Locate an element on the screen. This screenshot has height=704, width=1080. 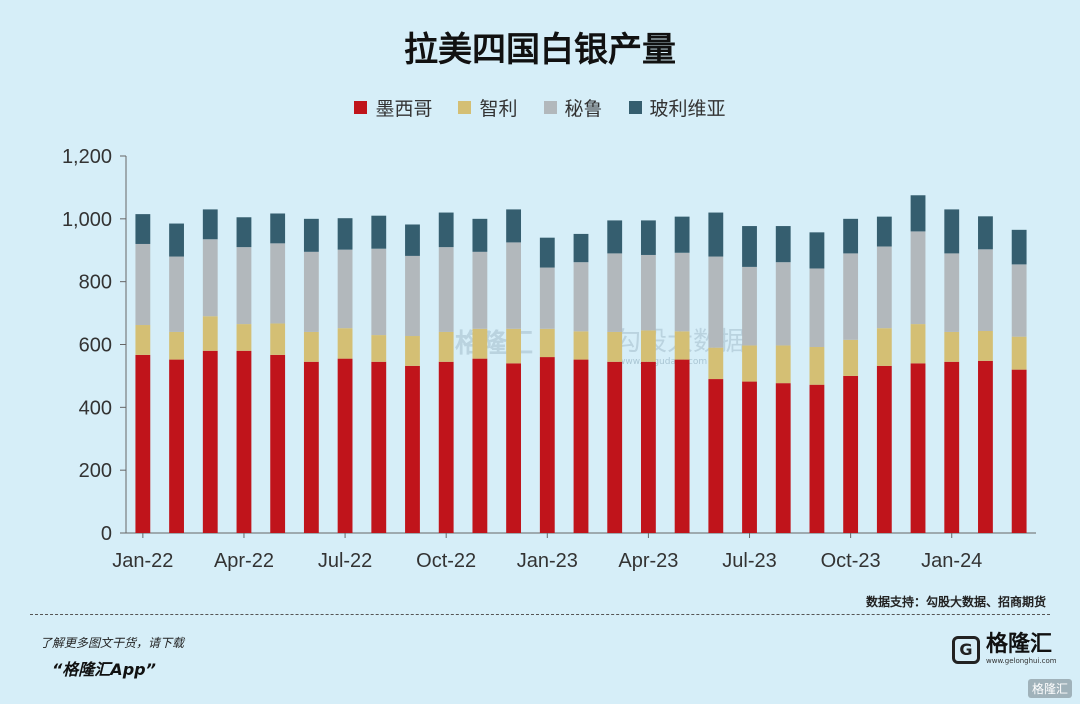
g-logo-icon: G is located at coordinates (966, 649).